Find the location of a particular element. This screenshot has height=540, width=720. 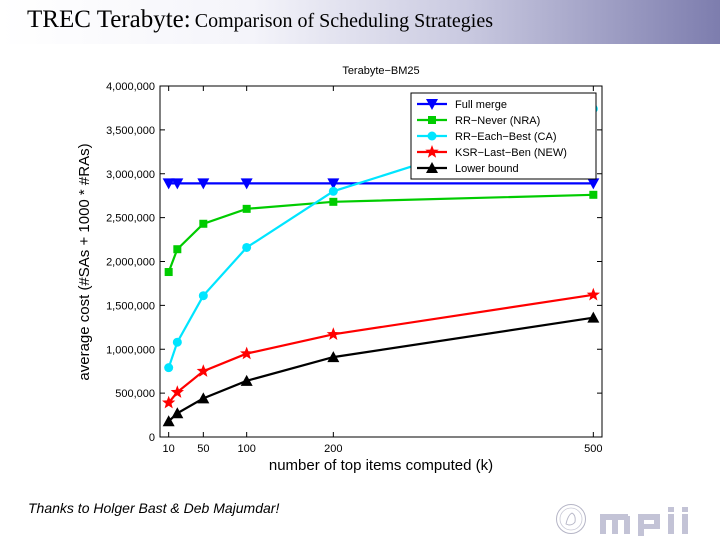

x-axis-label: number of top items computed (k) is located at coordinates (381, 465).